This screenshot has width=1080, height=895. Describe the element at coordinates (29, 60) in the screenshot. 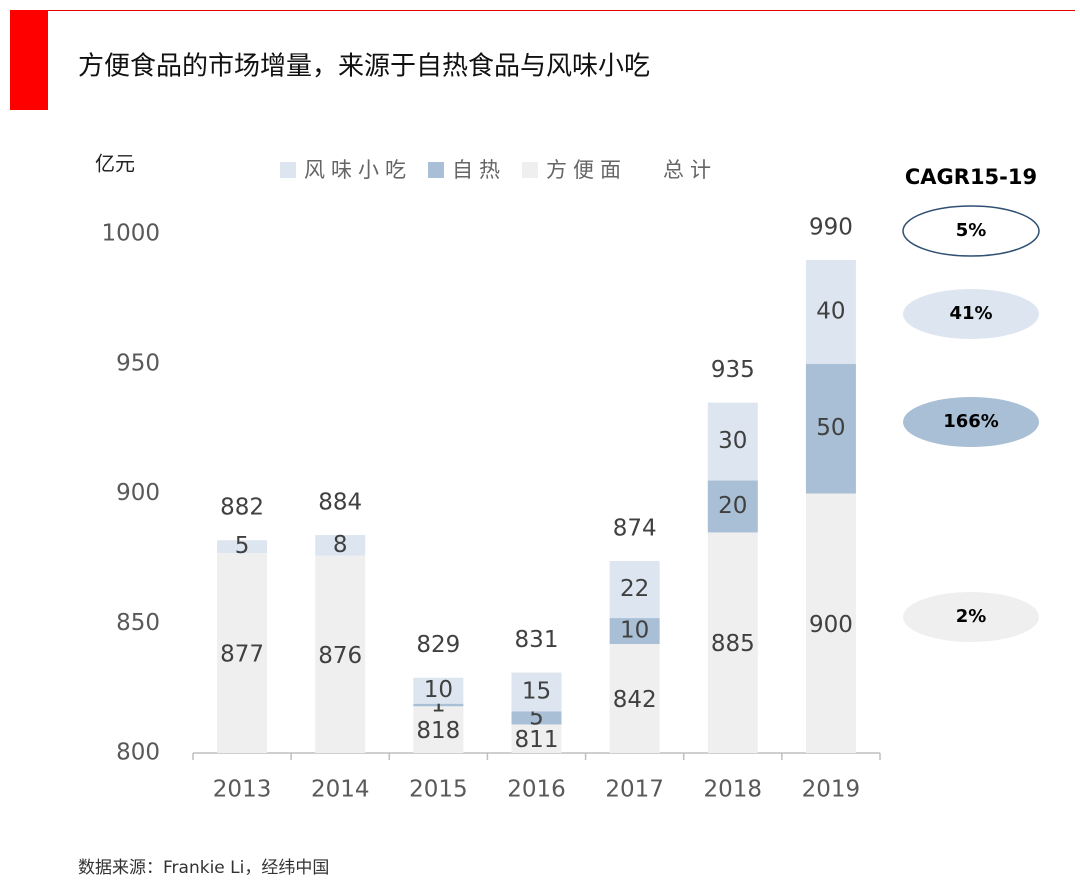

I see `title-accent` at that location.